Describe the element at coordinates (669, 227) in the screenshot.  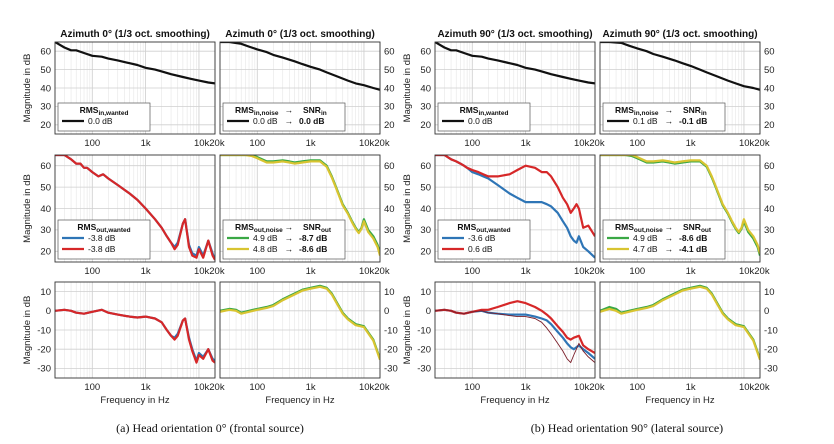
I see `legend-arrow: →` at that location.